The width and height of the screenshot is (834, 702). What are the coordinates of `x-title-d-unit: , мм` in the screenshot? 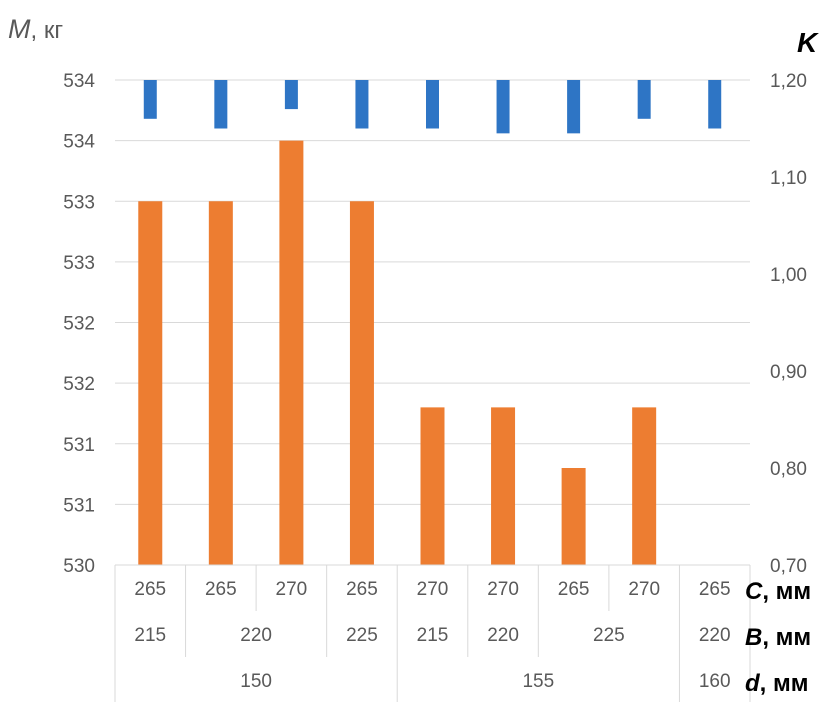 It's located at (784, 683).